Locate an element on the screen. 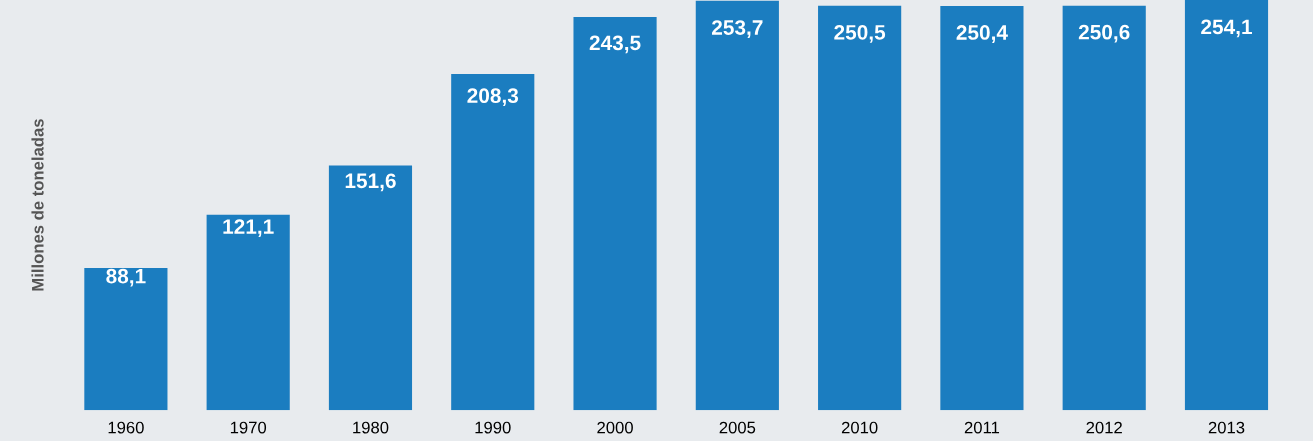 The height and width of the screenshot is (441, 1313). data-label: 88,1 is located at coordinates (126, 277).